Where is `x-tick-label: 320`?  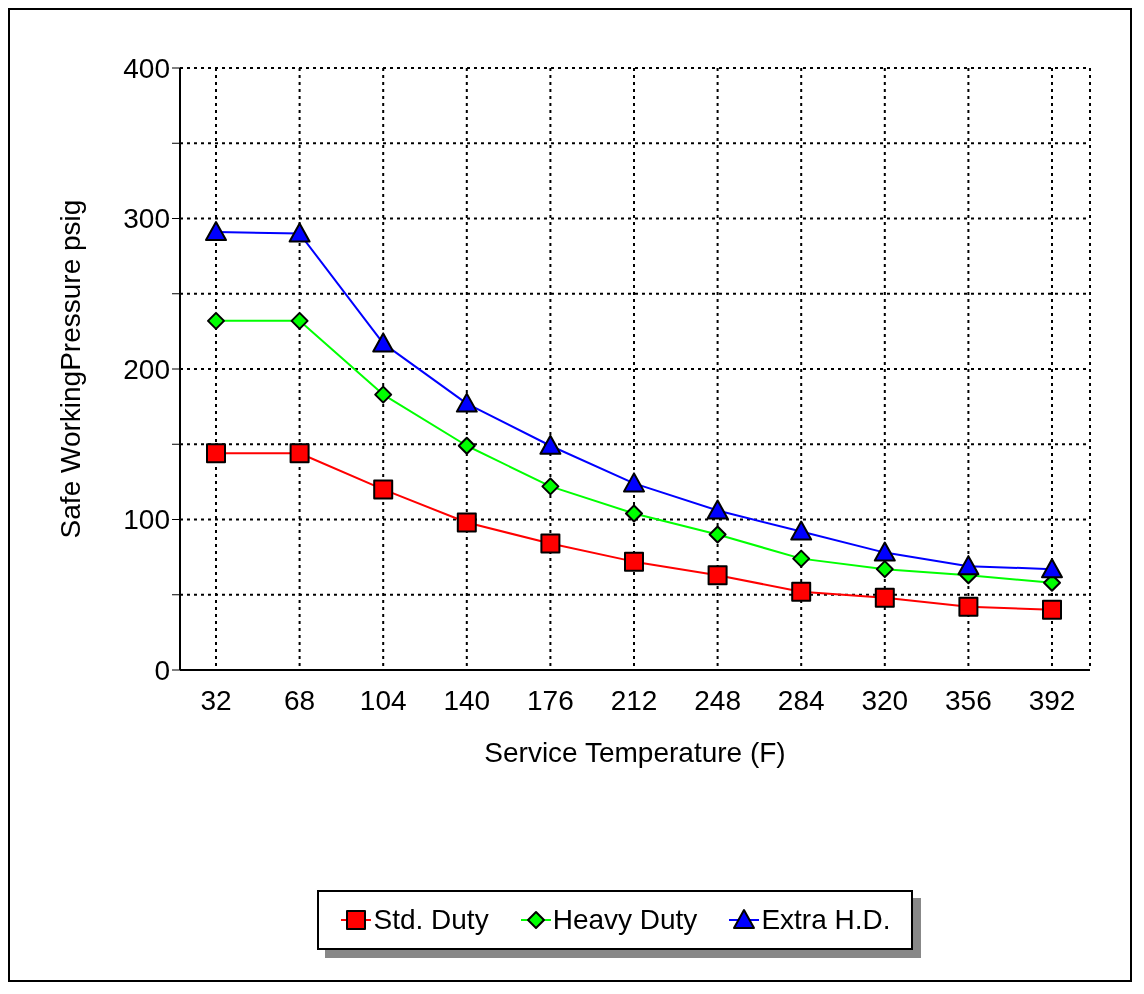 x-tick-label: 320 is located at coordinates (885, 700).